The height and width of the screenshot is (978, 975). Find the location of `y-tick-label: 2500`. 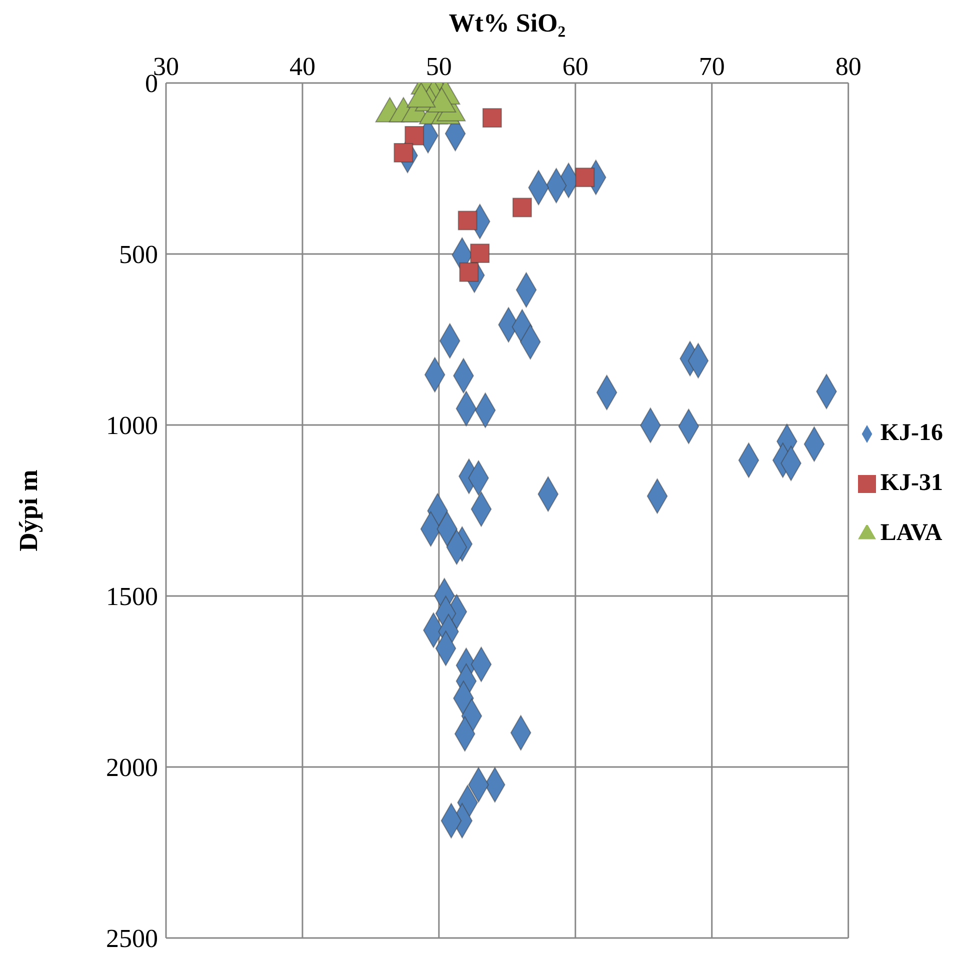

y-tick-label: 2500 is located at coordinates (132, 939).